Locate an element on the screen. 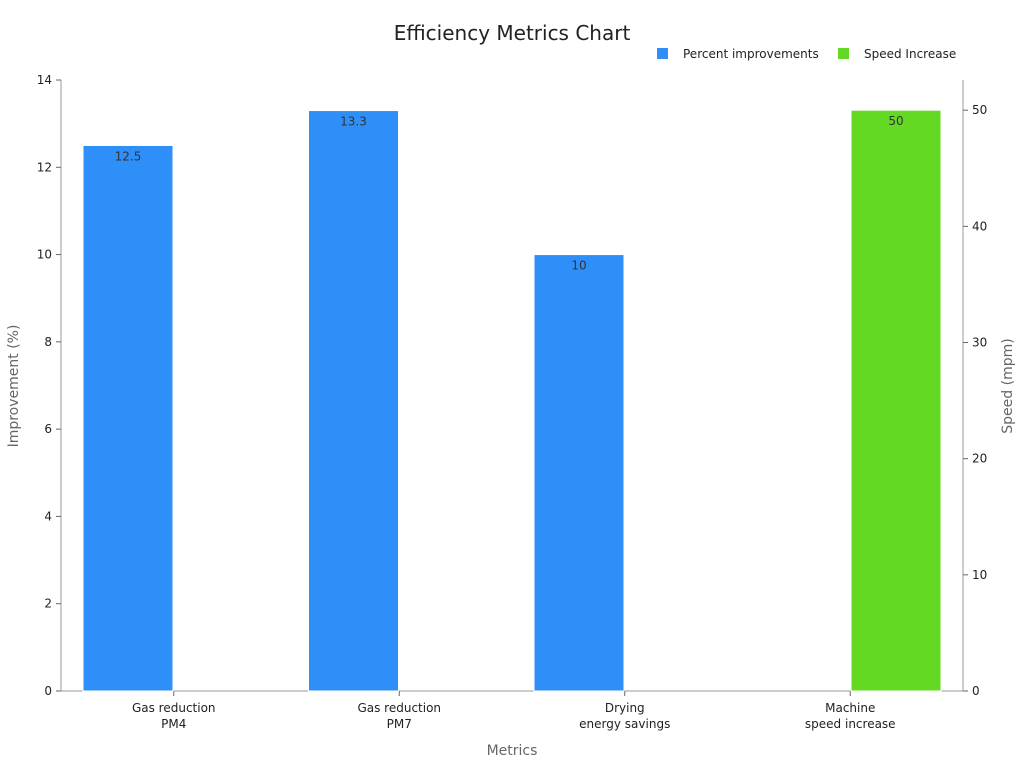 This screenshot has height=768, width=1024. data-label: 12.5 is located at coordinates (128, 156).